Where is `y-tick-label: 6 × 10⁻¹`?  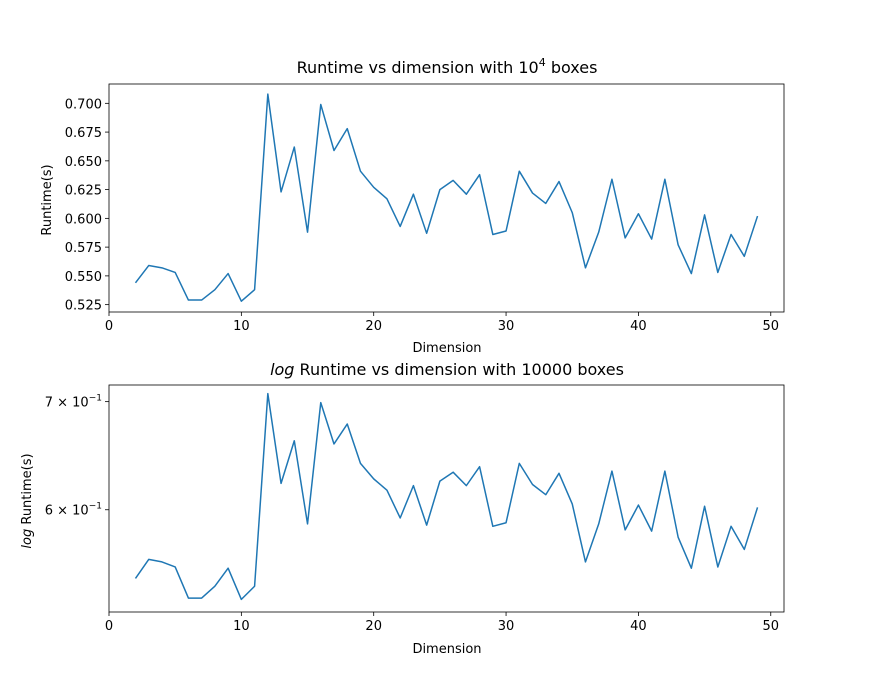 y-tick-label: 6 × 10⁻¹ is located at coordinates (73, 510).